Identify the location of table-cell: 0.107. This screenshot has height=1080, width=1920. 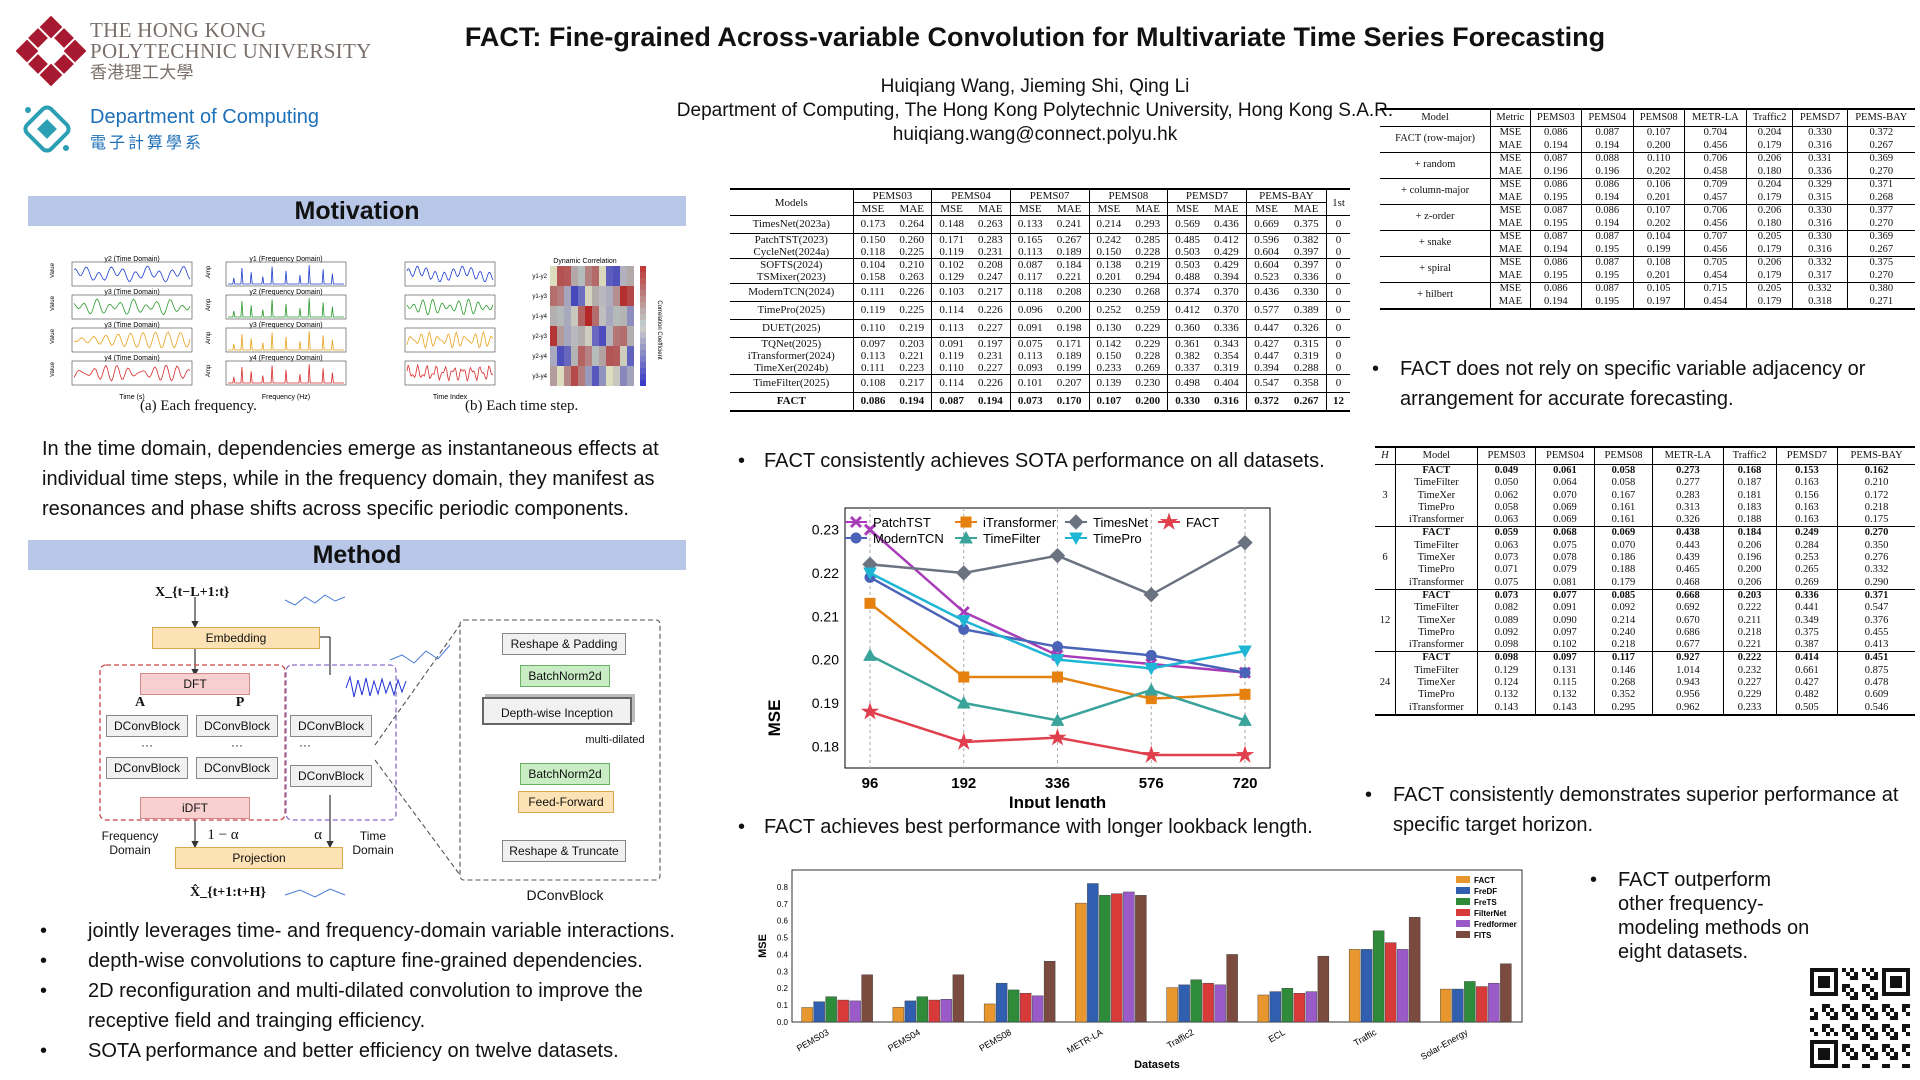
(1109, 401).